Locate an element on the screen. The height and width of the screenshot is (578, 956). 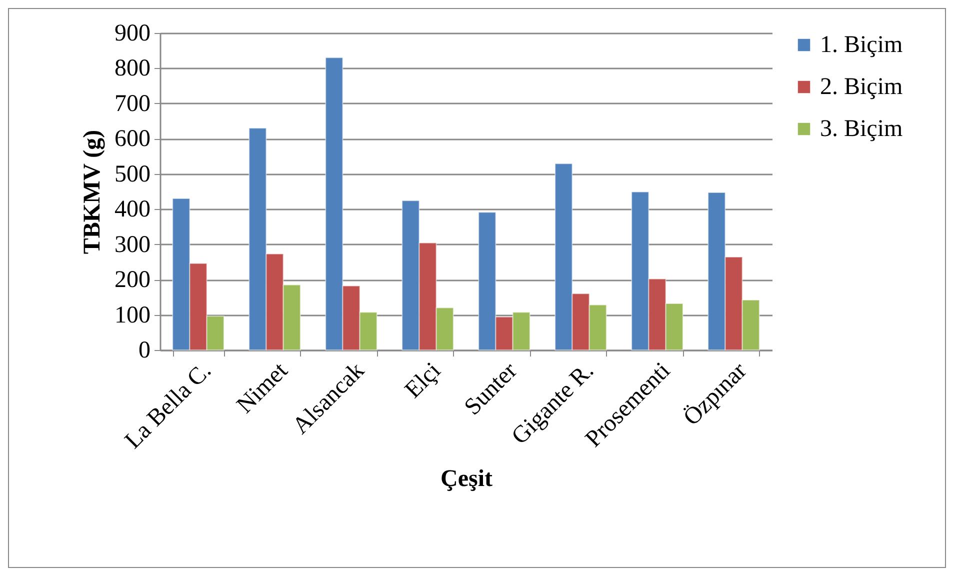
y-tick-label: 100 is located at coordinates (132, 315).